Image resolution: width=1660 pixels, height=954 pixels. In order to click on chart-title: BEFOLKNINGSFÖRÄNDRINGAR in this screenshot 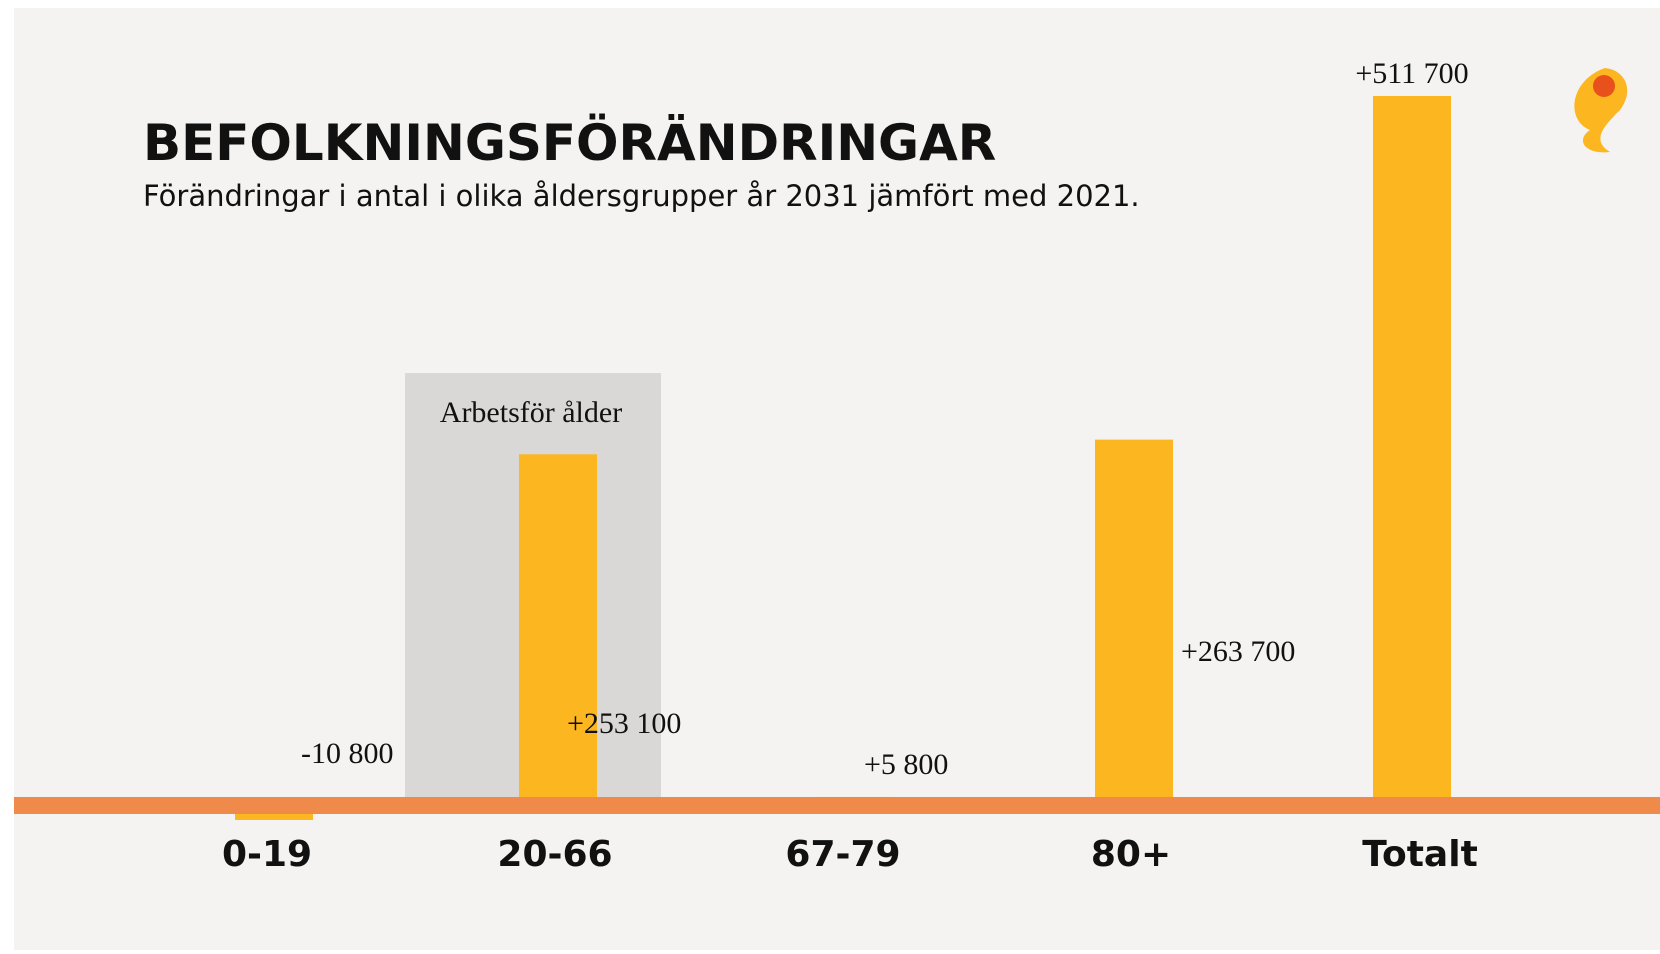, I will do `click(569, 142)`.